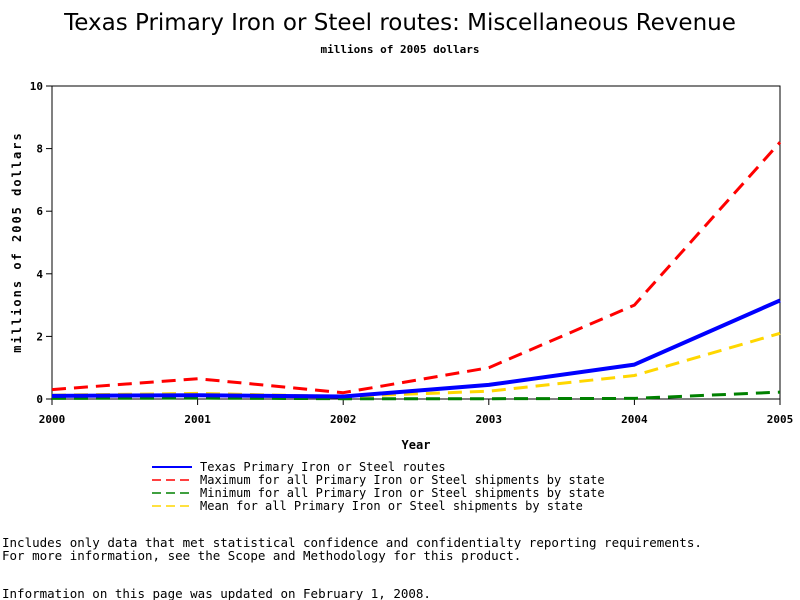 The height and width of the screenshot is (600, 800). Describe the element at coordinates (780, 419) in the screenshot. I see `x-tick-label: 2005` at that location.